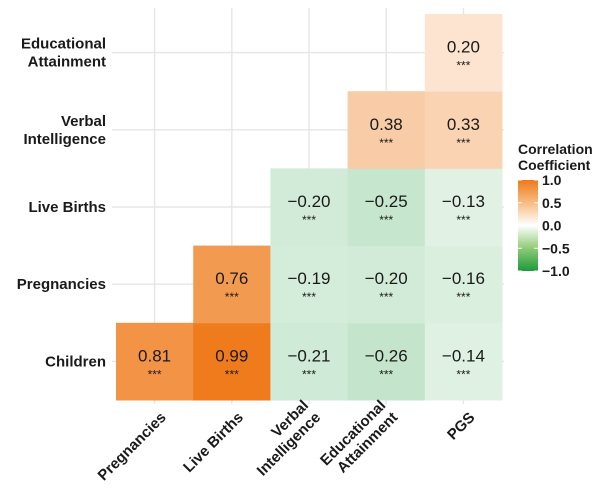 Image resolution: width=605 pixels, height=496 pixels. Describe the element at coordinates (359, 439) in the screenshot. I see `x-tick-label-educational-attainment: EducationalAttainment` at that location.